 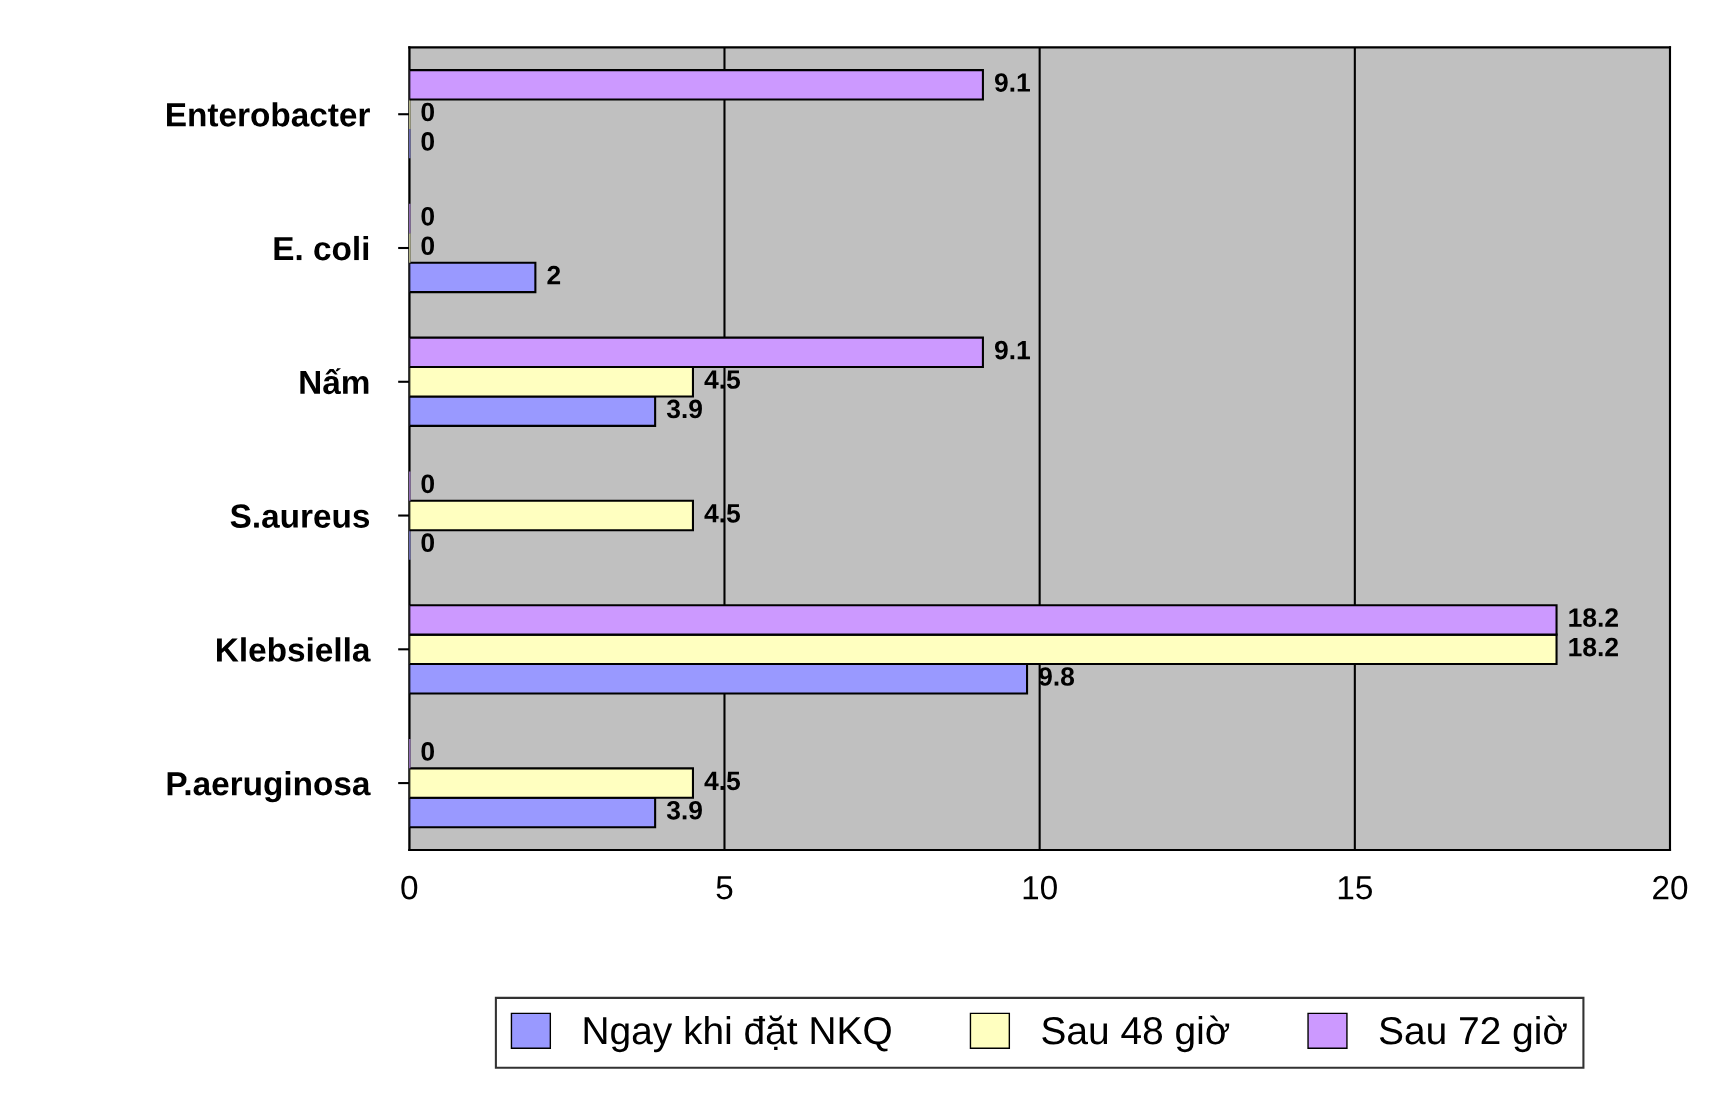 I want to click on x-tick-label: 5, so click(x=724, y=888).